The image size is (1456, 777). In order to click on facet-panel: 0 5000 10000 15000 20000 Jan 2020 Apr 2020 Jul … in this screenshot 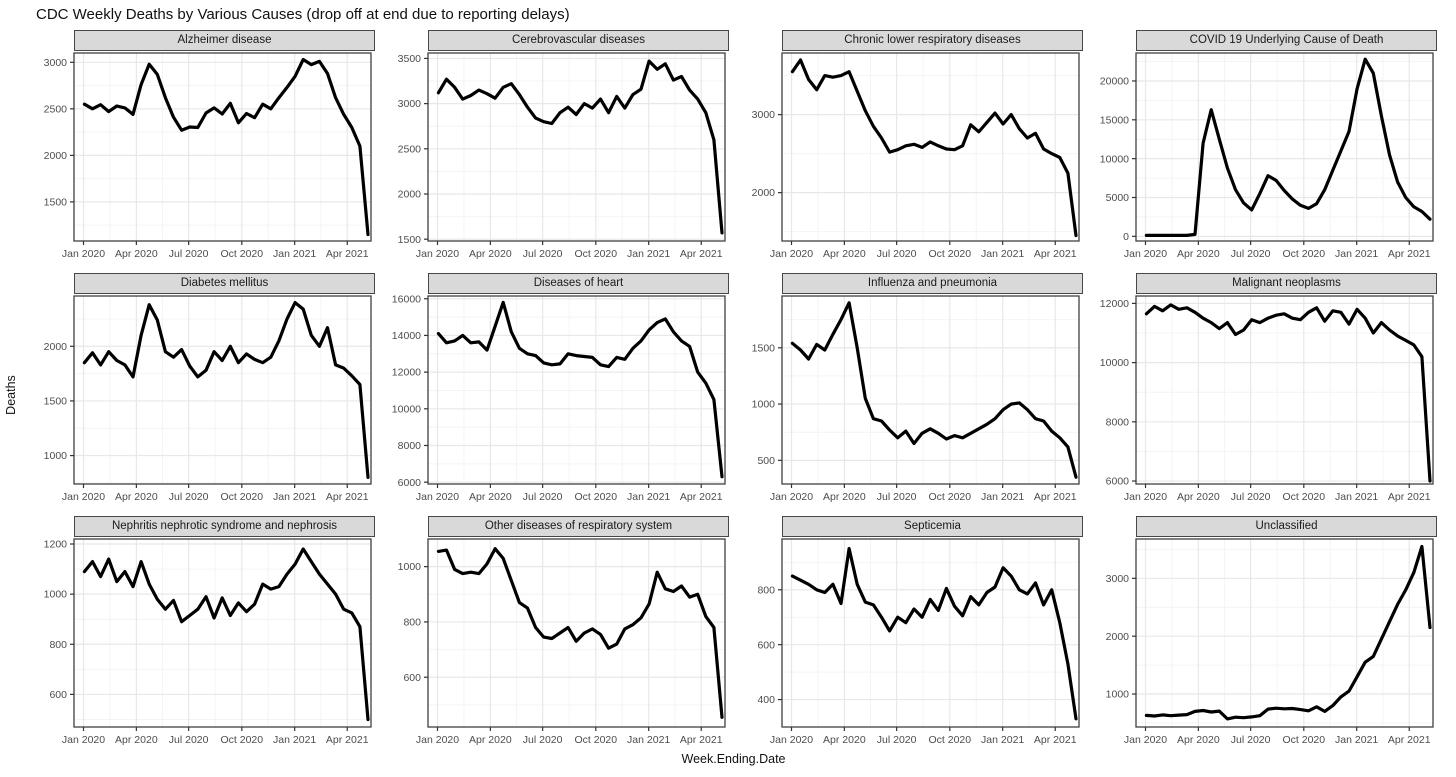, I will do `click(1267, 156)`.